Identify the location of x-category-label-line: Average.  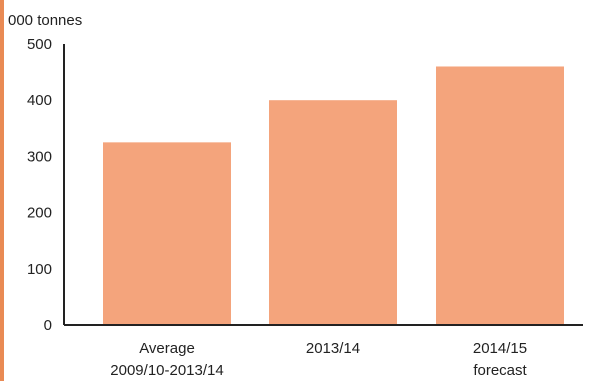
(167, 348).